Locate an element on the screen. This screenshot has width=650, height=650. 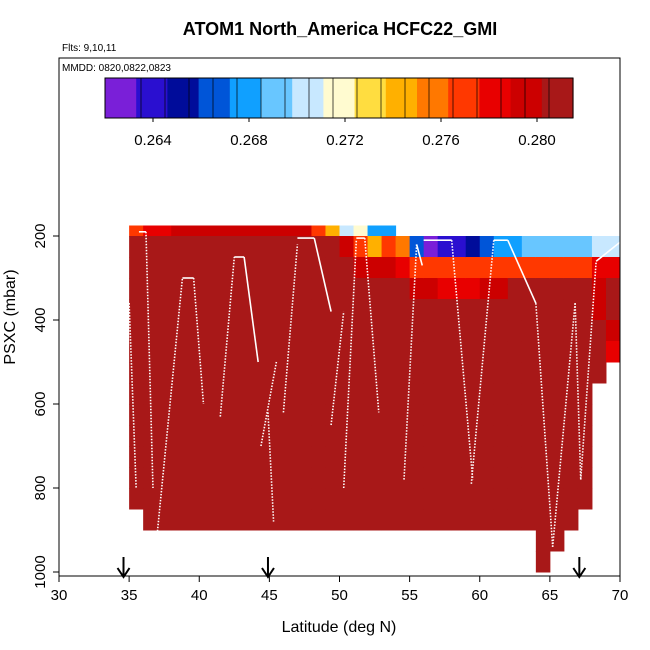
colorbar-tick-label: 0.268 is located at coordinates (249, 140).